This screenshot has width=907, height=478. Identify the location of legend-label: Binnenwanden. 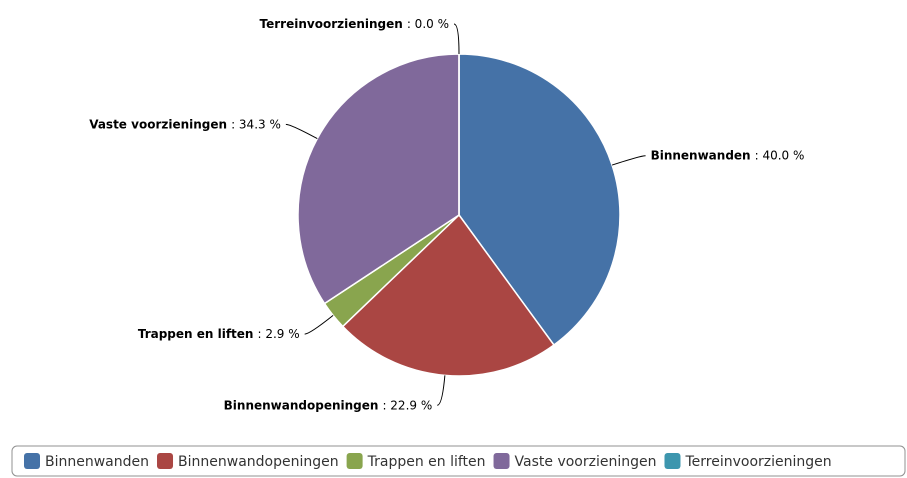
(97, 462).